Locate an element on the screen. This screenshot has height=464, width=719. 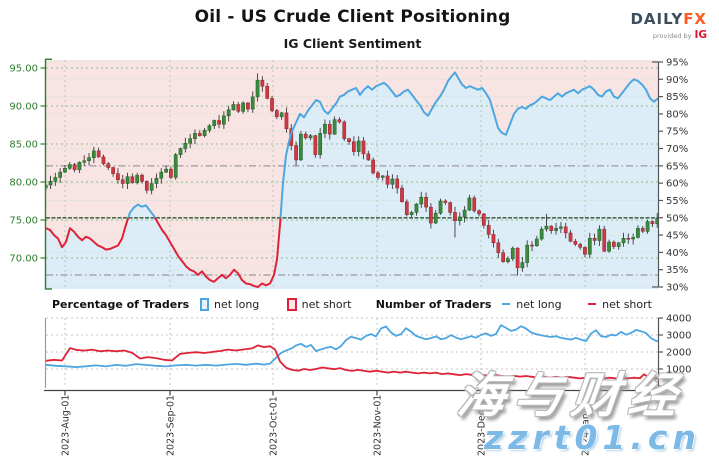
date-tick-label: 2023-Dec-01 is located at coordinates (482, 425).